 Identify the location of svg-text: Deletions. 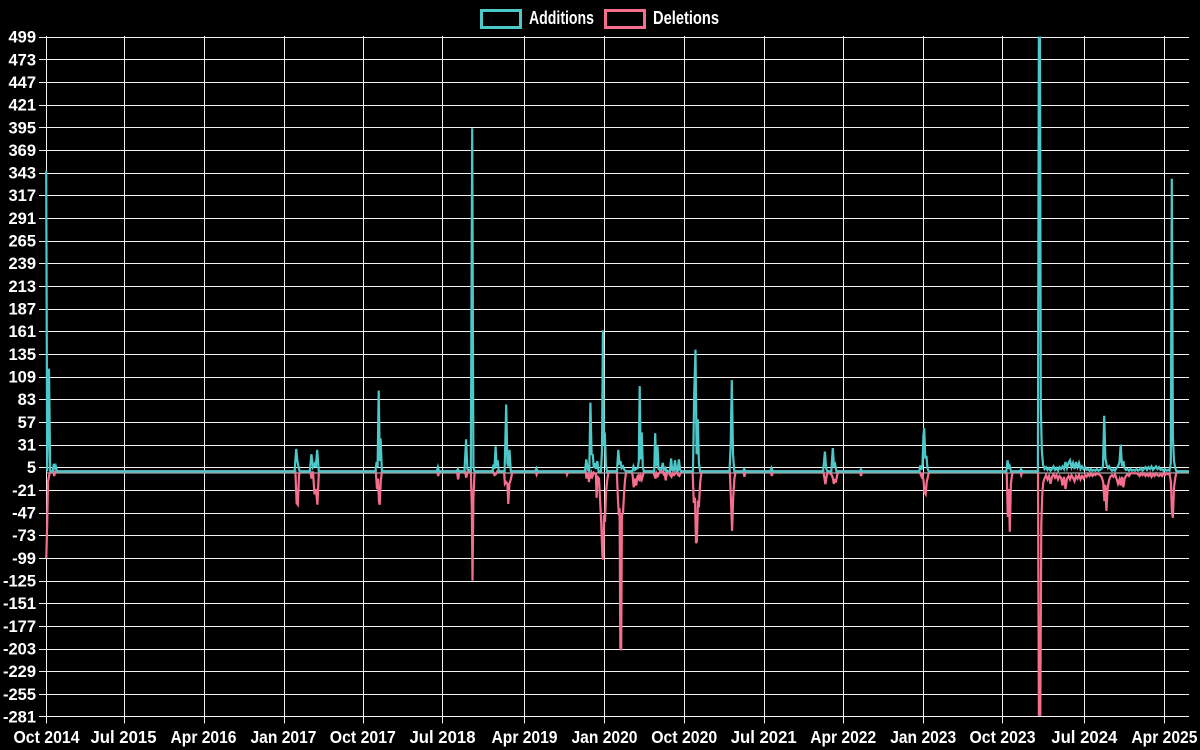
(686, 18).